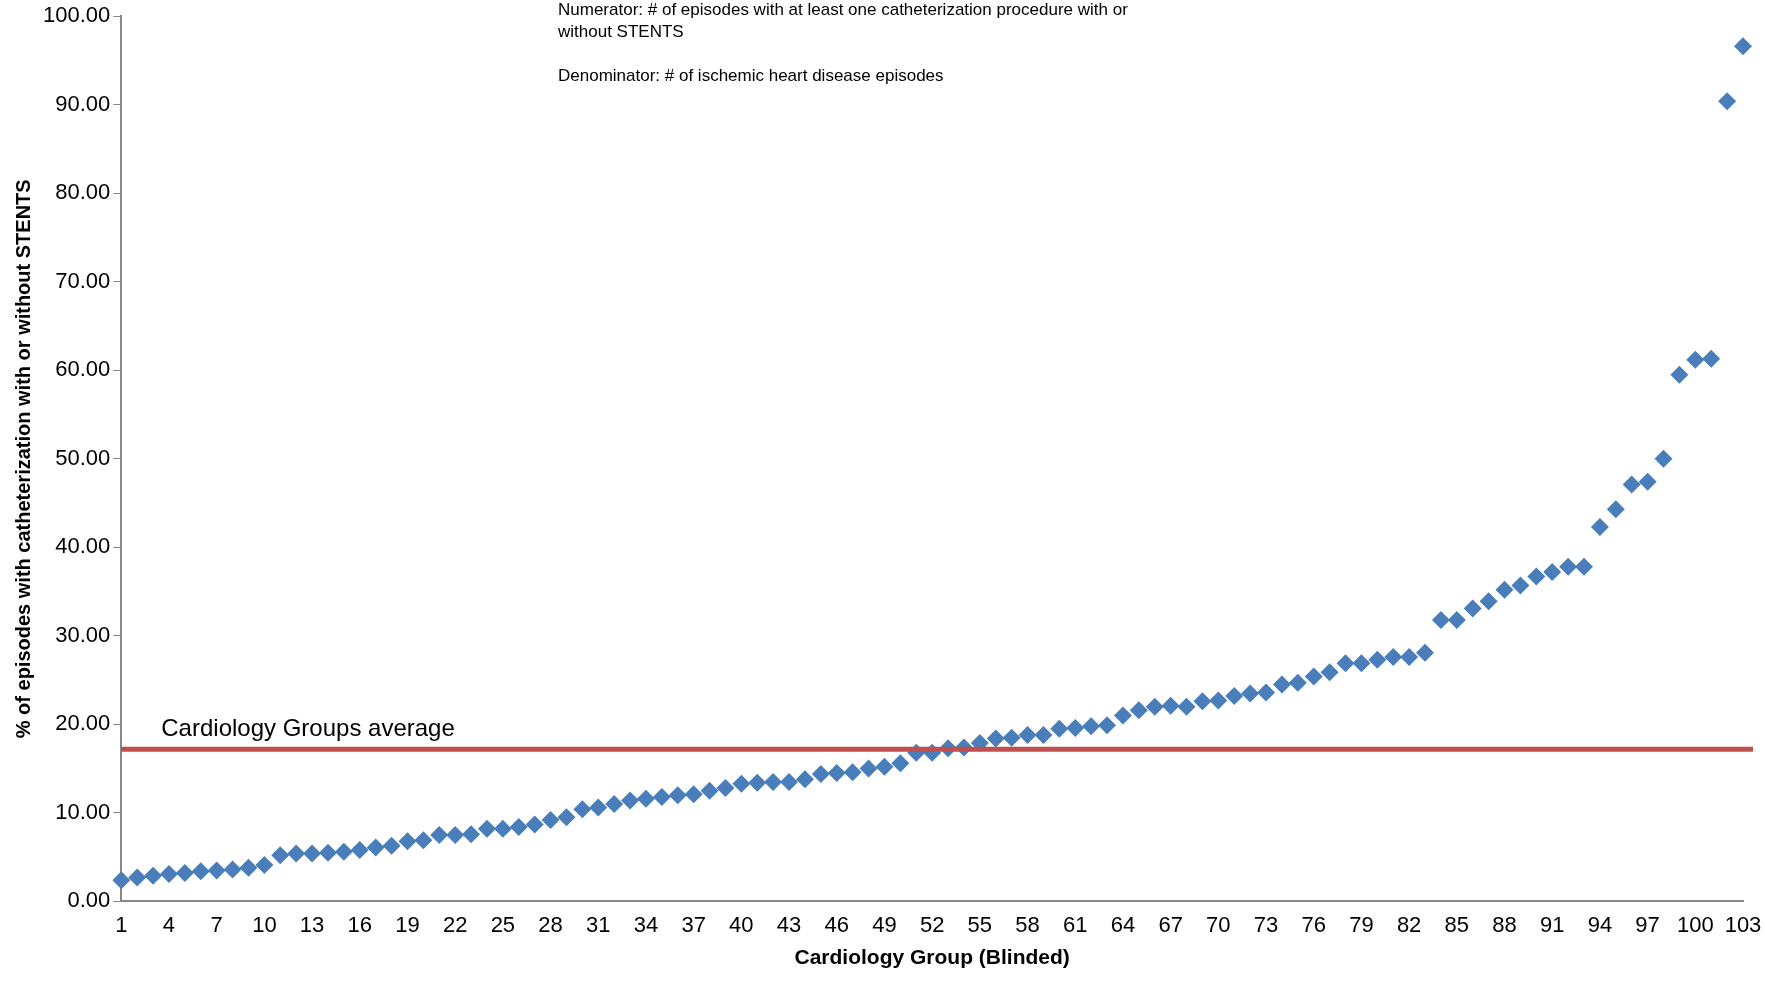 Image resolution: width=1765 pixels, height=981 pixels. I want to click on x-tick-label: 1, so click(121, 924).